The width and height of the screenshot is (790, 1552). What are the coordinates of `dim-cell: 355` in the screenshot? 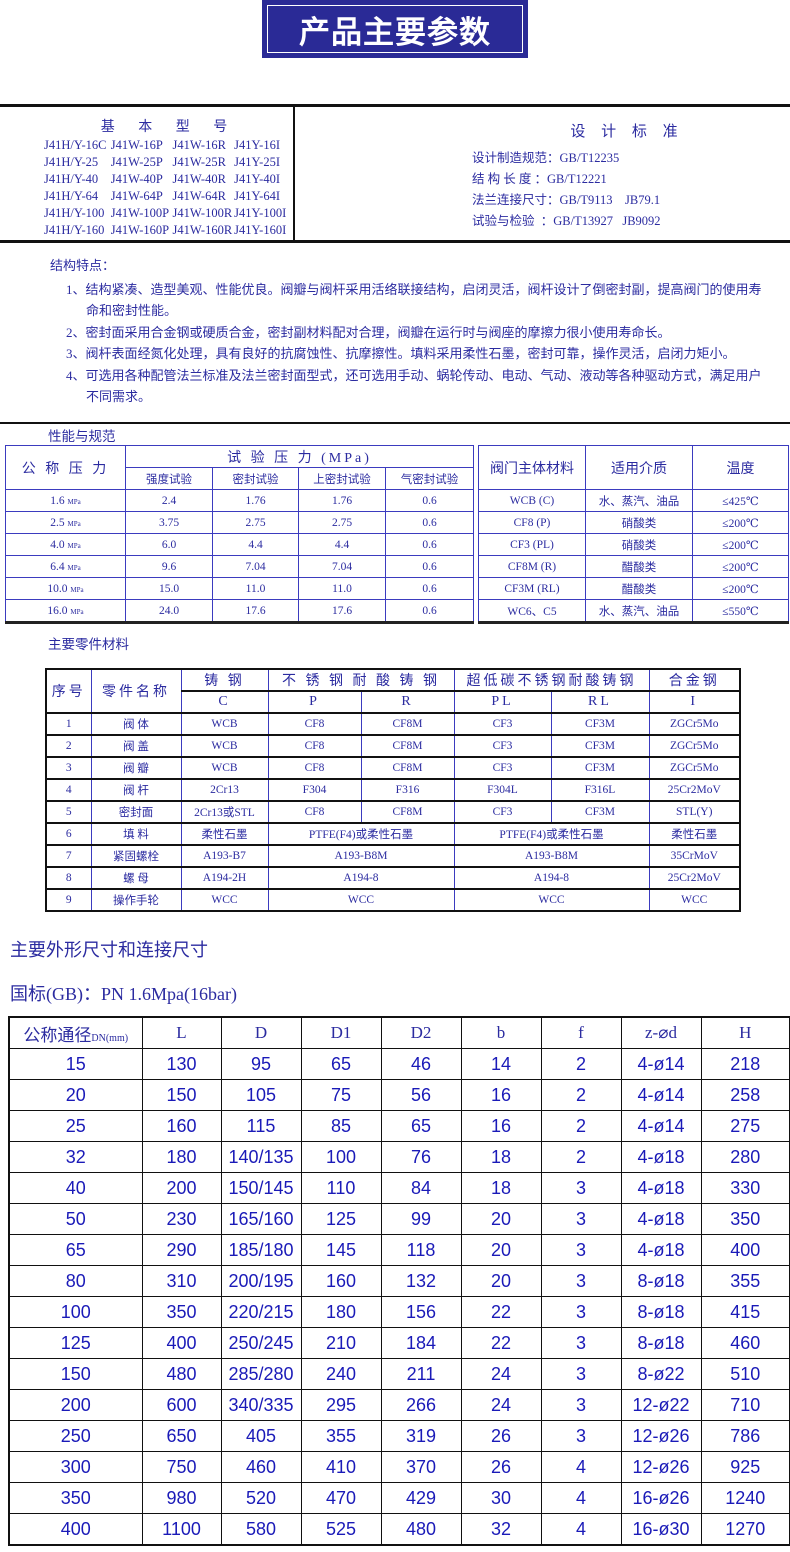 It's located at (745, 1281).